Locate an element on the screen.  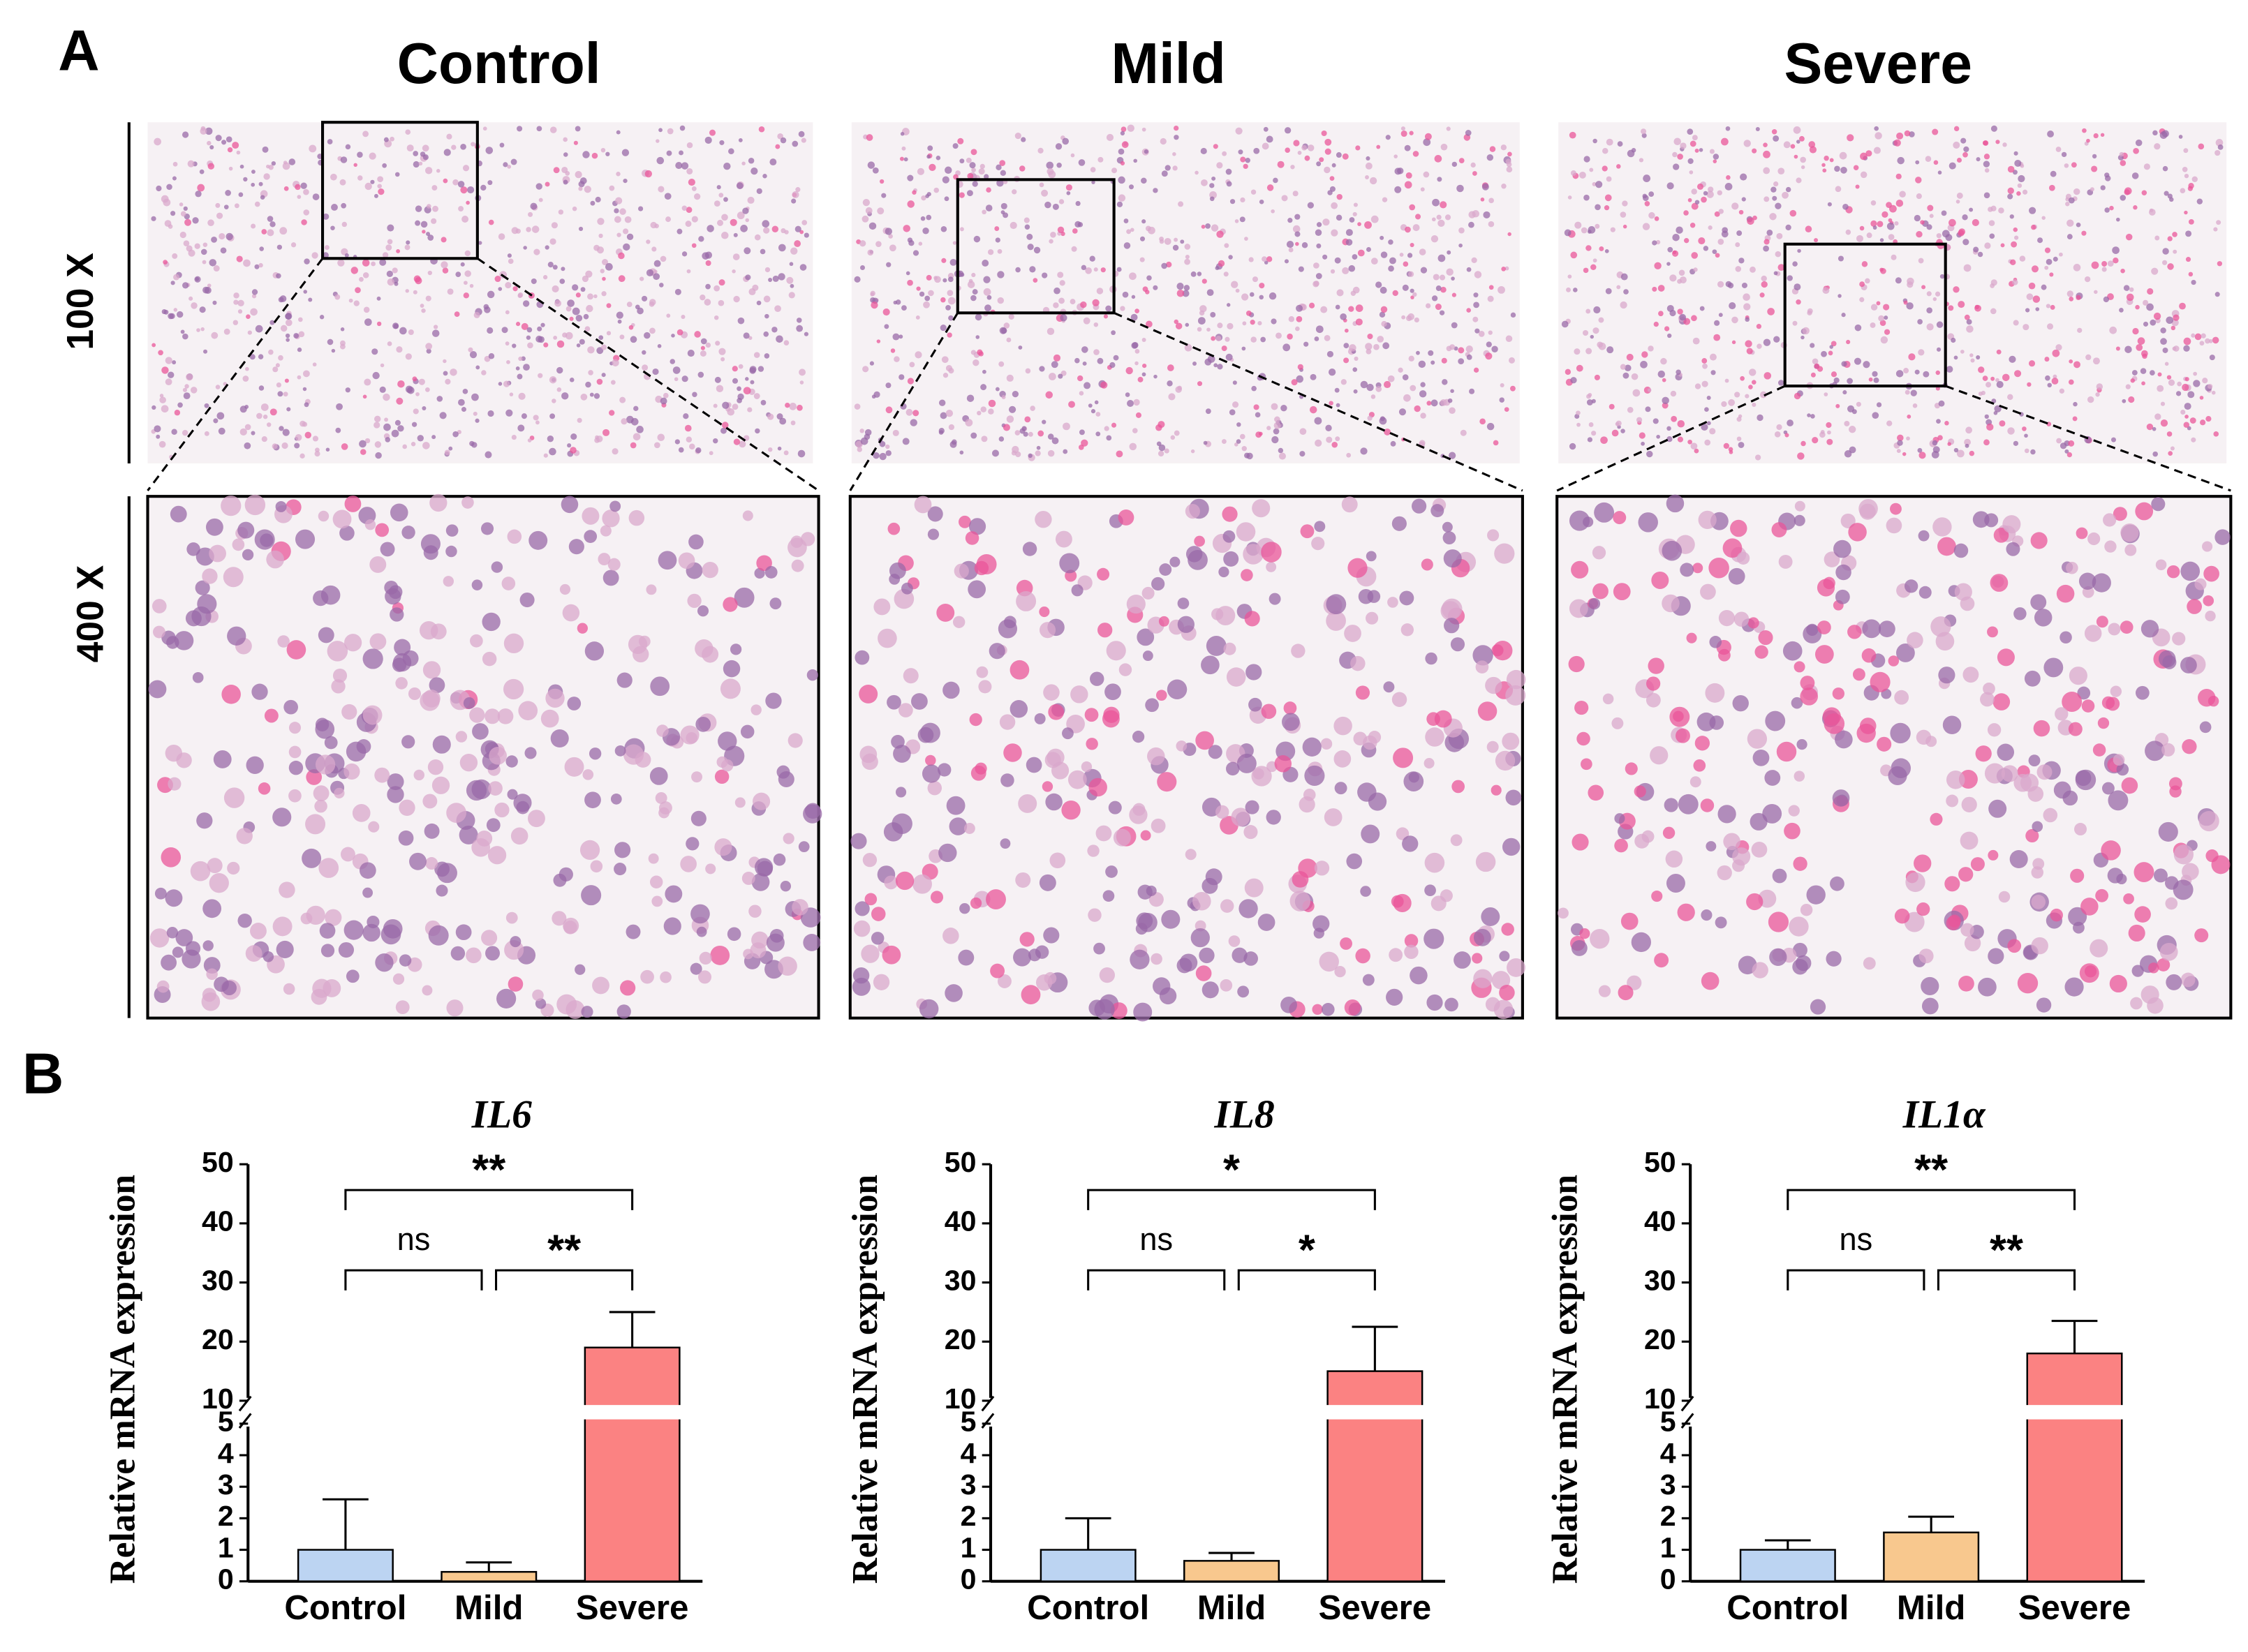
x-tick-label: Control is located at coordinates (1788, 1607).